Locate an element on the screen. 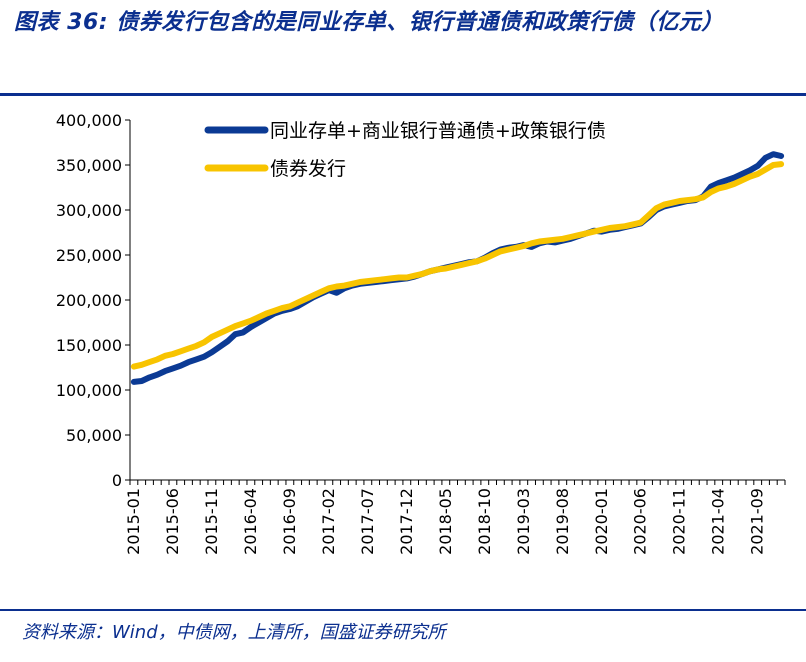 The height and width of the screenshot is (662, 806). x-tick-label: 2015-11 is located at coordinates (211, 521).